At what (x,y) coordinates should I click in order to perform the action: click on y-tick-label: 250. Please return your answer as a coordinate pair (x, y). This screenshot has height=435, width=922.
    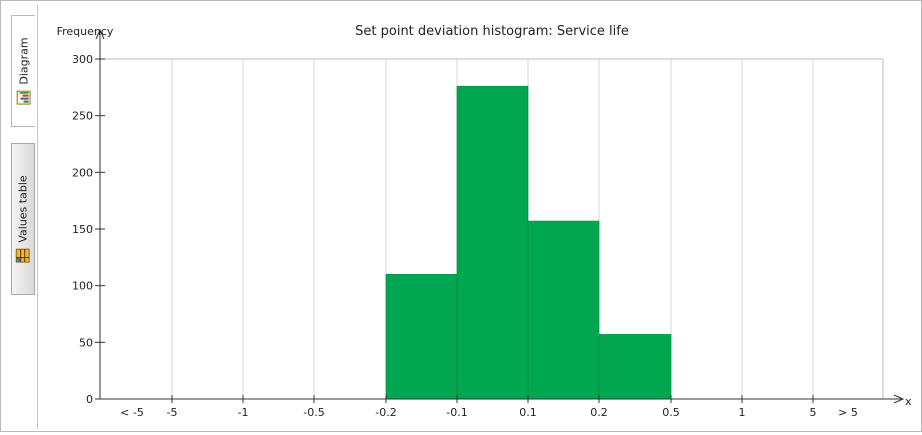
    Looking at the image, I should click on (82, 116).